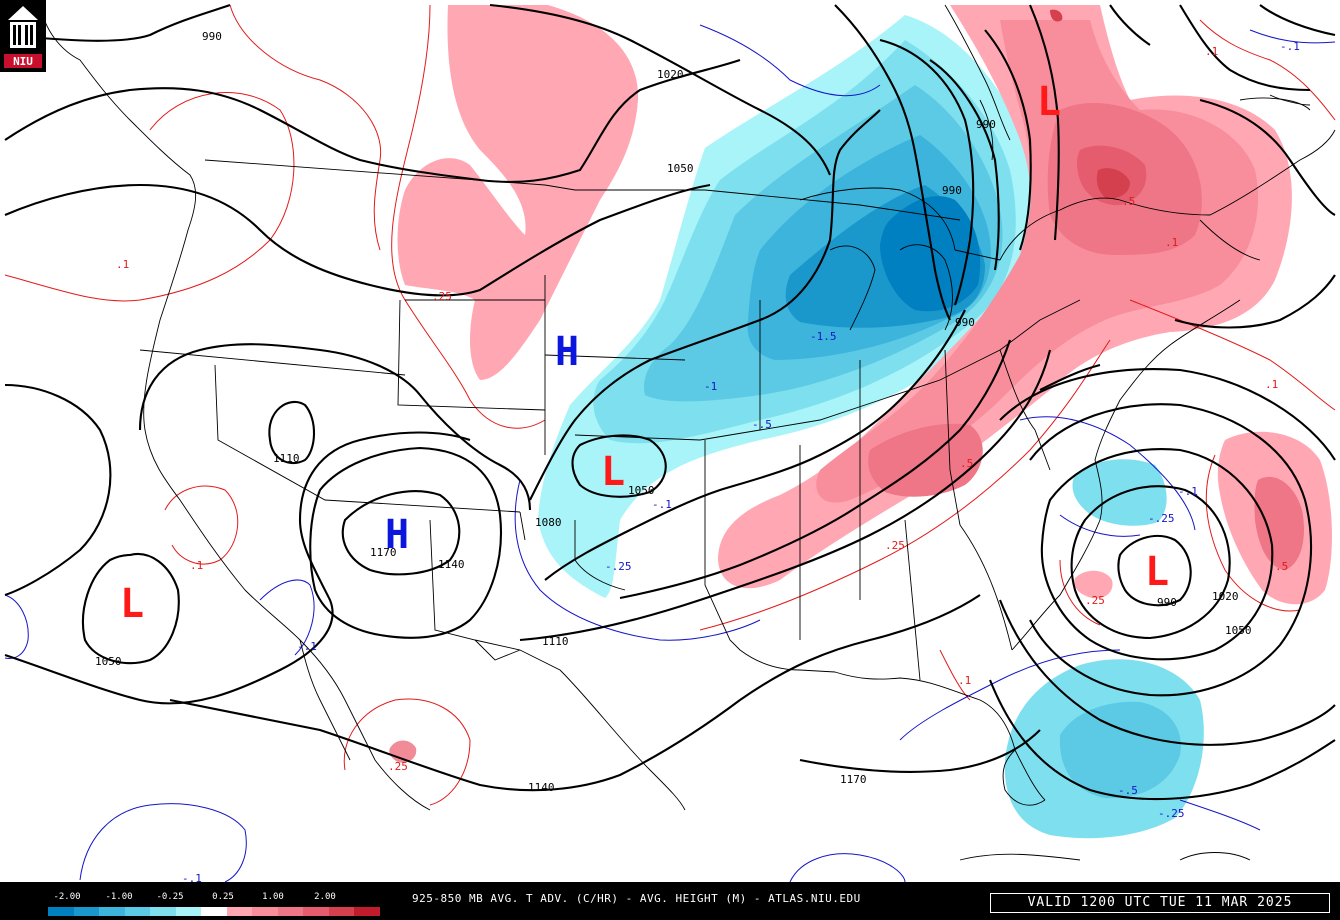 The width and height of the screenshot is (1340, 920). I want to click on legend-label: -0.25, so click(170, 897).